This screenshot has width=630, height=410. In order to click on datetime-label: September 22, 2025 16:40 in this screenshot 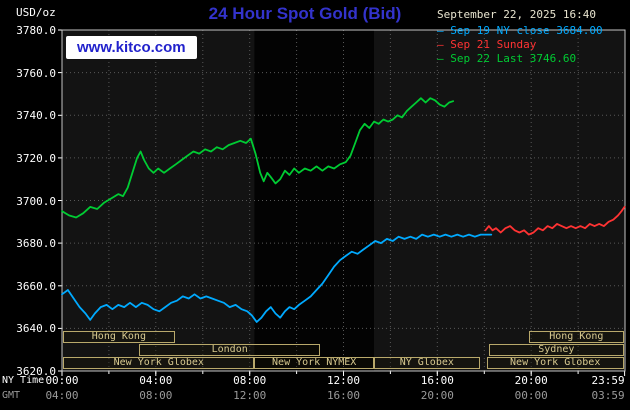, I will do `click(516, 14)`.